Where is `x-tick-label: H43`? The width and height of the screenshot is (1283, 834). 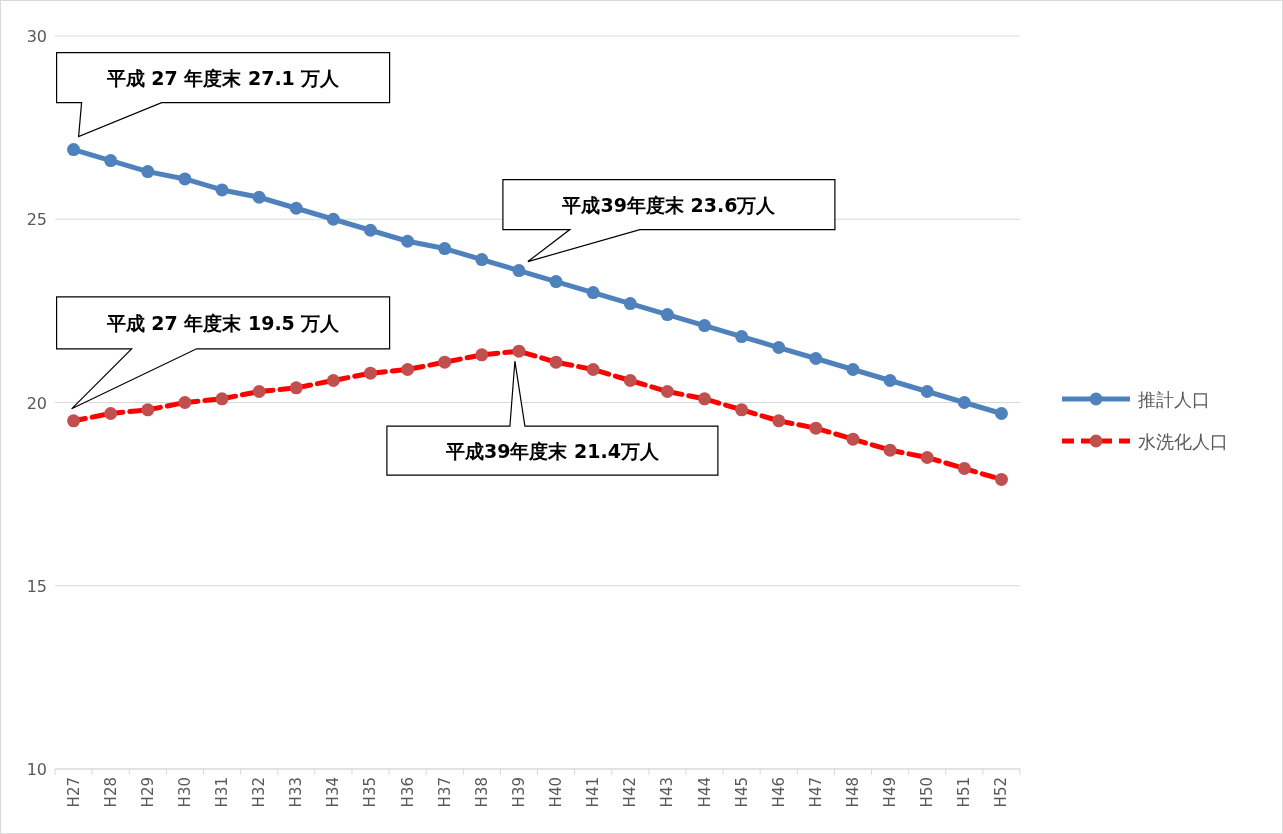
x-tick-label: H43 is located at coordinates (667, 792).